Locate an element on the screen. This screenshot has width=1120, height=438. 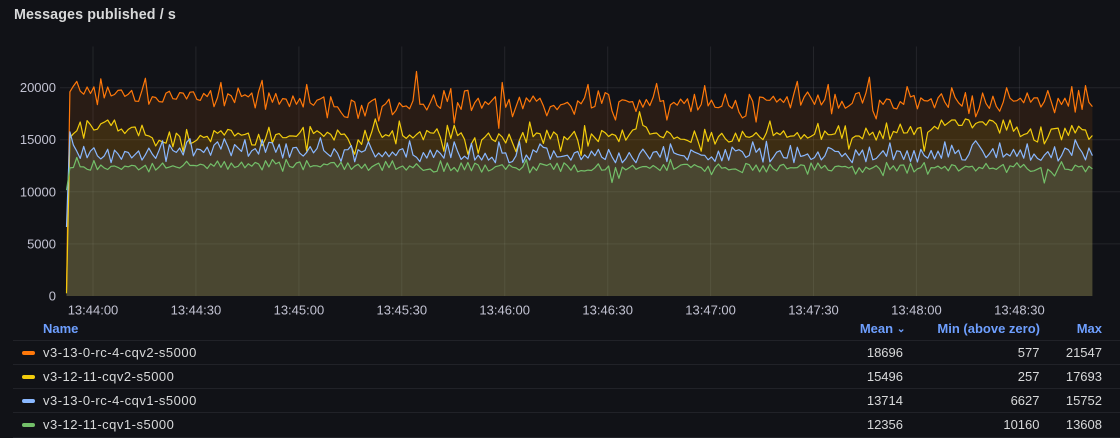
svg-text: 13:46:30 is located at coordinates (607, 310).